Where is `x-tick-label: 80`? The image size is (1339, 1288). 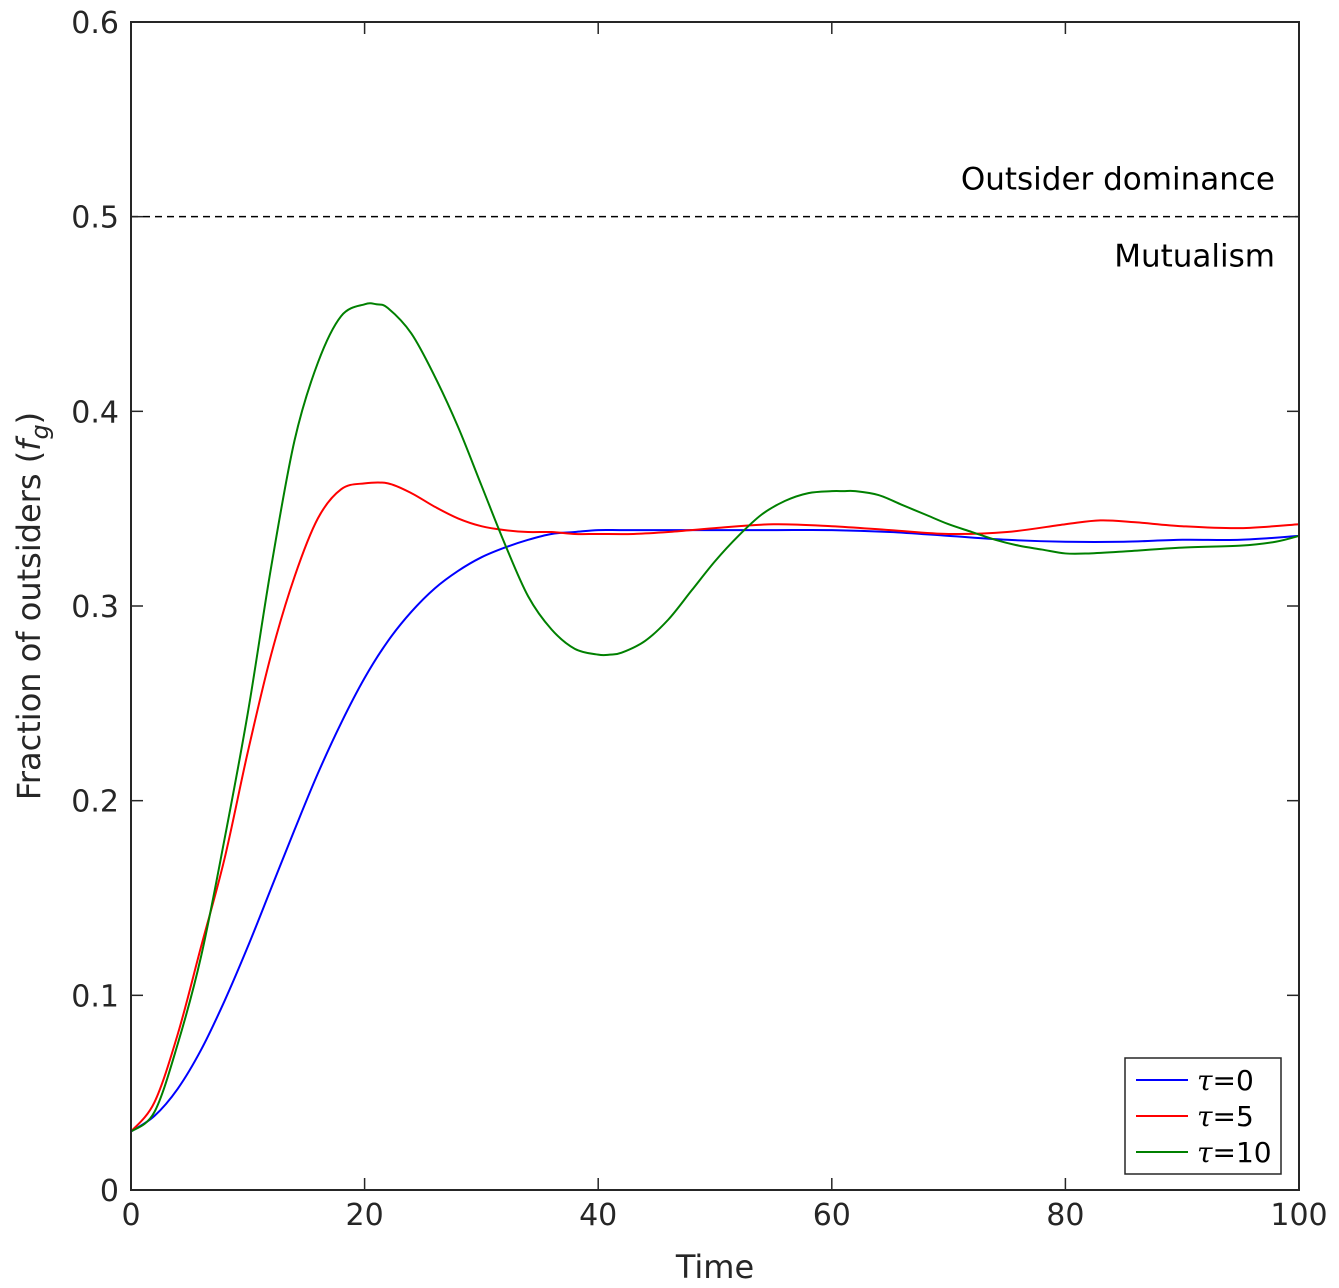
x-tick-label: 80 is located at coordinates (1065, 1215).